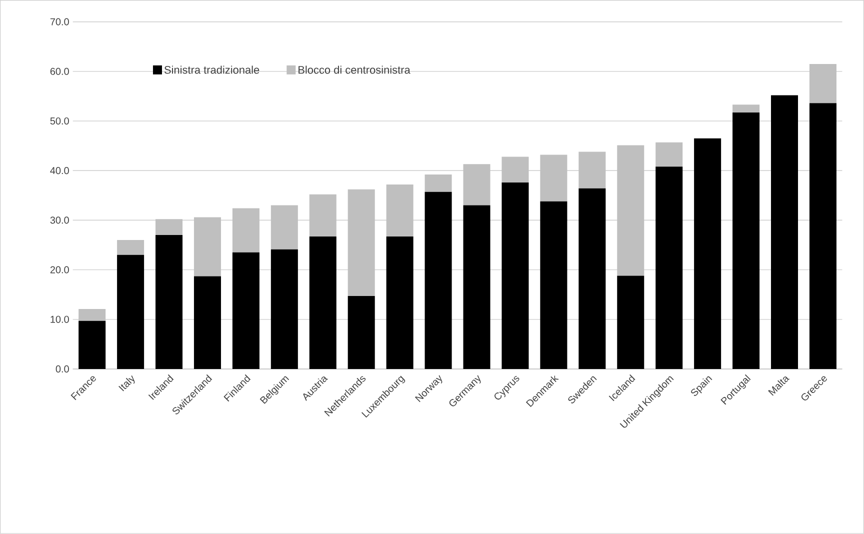 This screenshot has height=534, width=864. What do you see at coordinates (212, 70) in the screenshot?
I see `legend-label: Sinistra tradizionale` at bounding box center [212, 70].